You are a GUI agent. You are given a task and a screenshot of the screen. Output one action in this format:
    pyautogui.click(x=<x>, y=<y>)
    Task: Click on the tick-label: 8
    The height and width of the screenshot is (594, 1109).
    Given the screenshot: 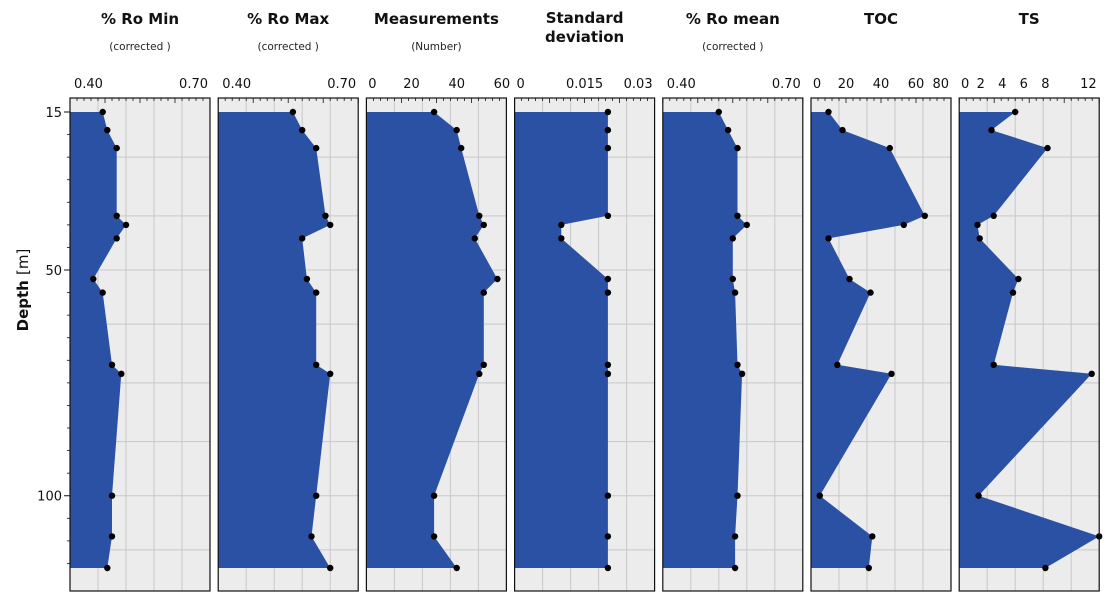 What is the action you would take?
    pyautogui.click(x=1045, y=84)
    